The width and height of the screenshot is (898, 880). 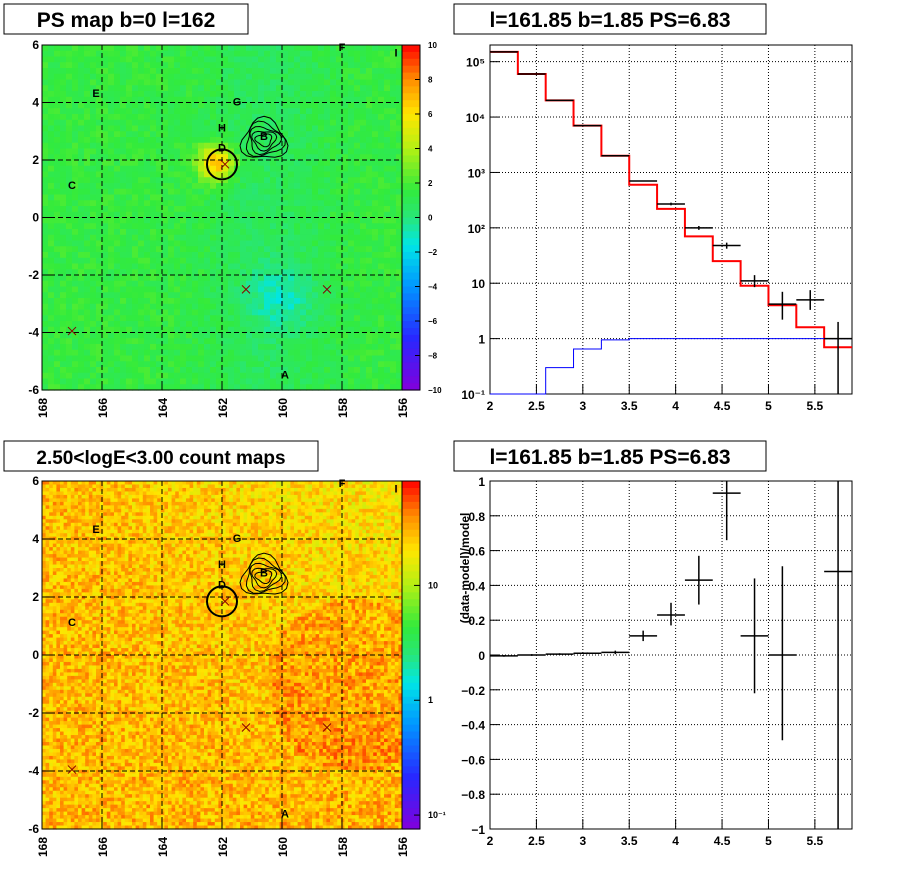 What do you see at coordinates (411, 124) in the screenshot?
I see `colorbar-cell` at bounding box center [411, 124].